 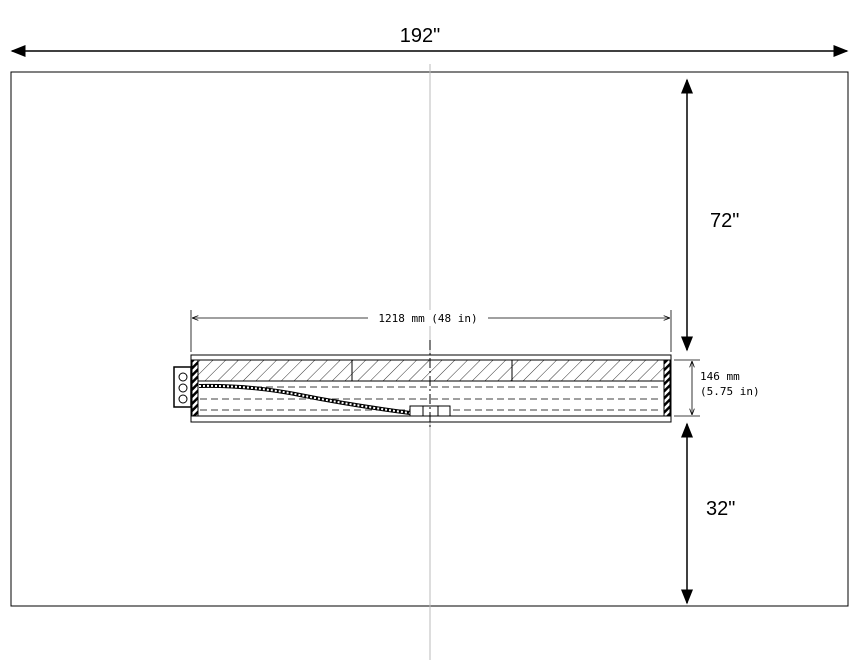 I want to click on panel-section, so click(x=431, y=388).